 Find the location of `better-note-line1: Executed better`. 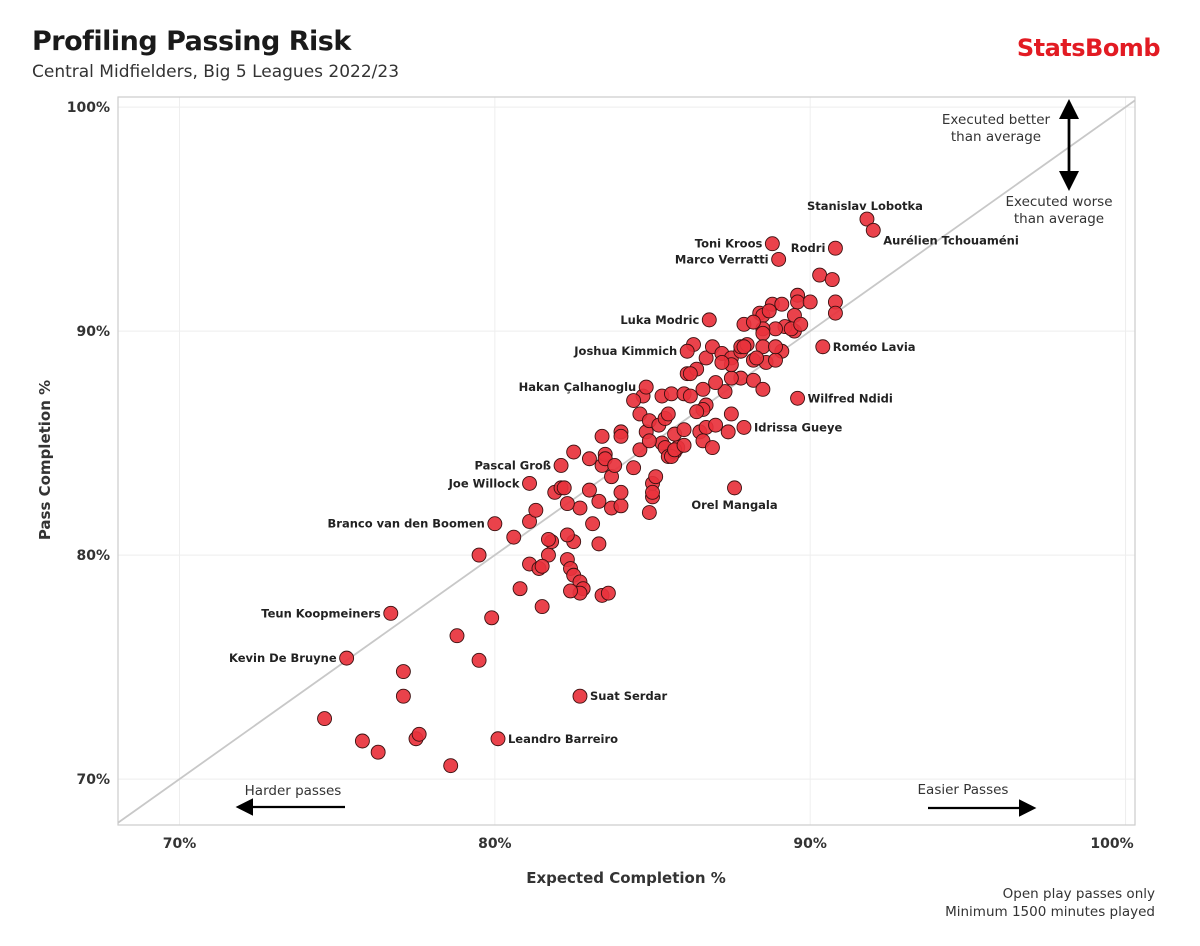

better-note-line1: Executed better is located at coordinates (996, 120).